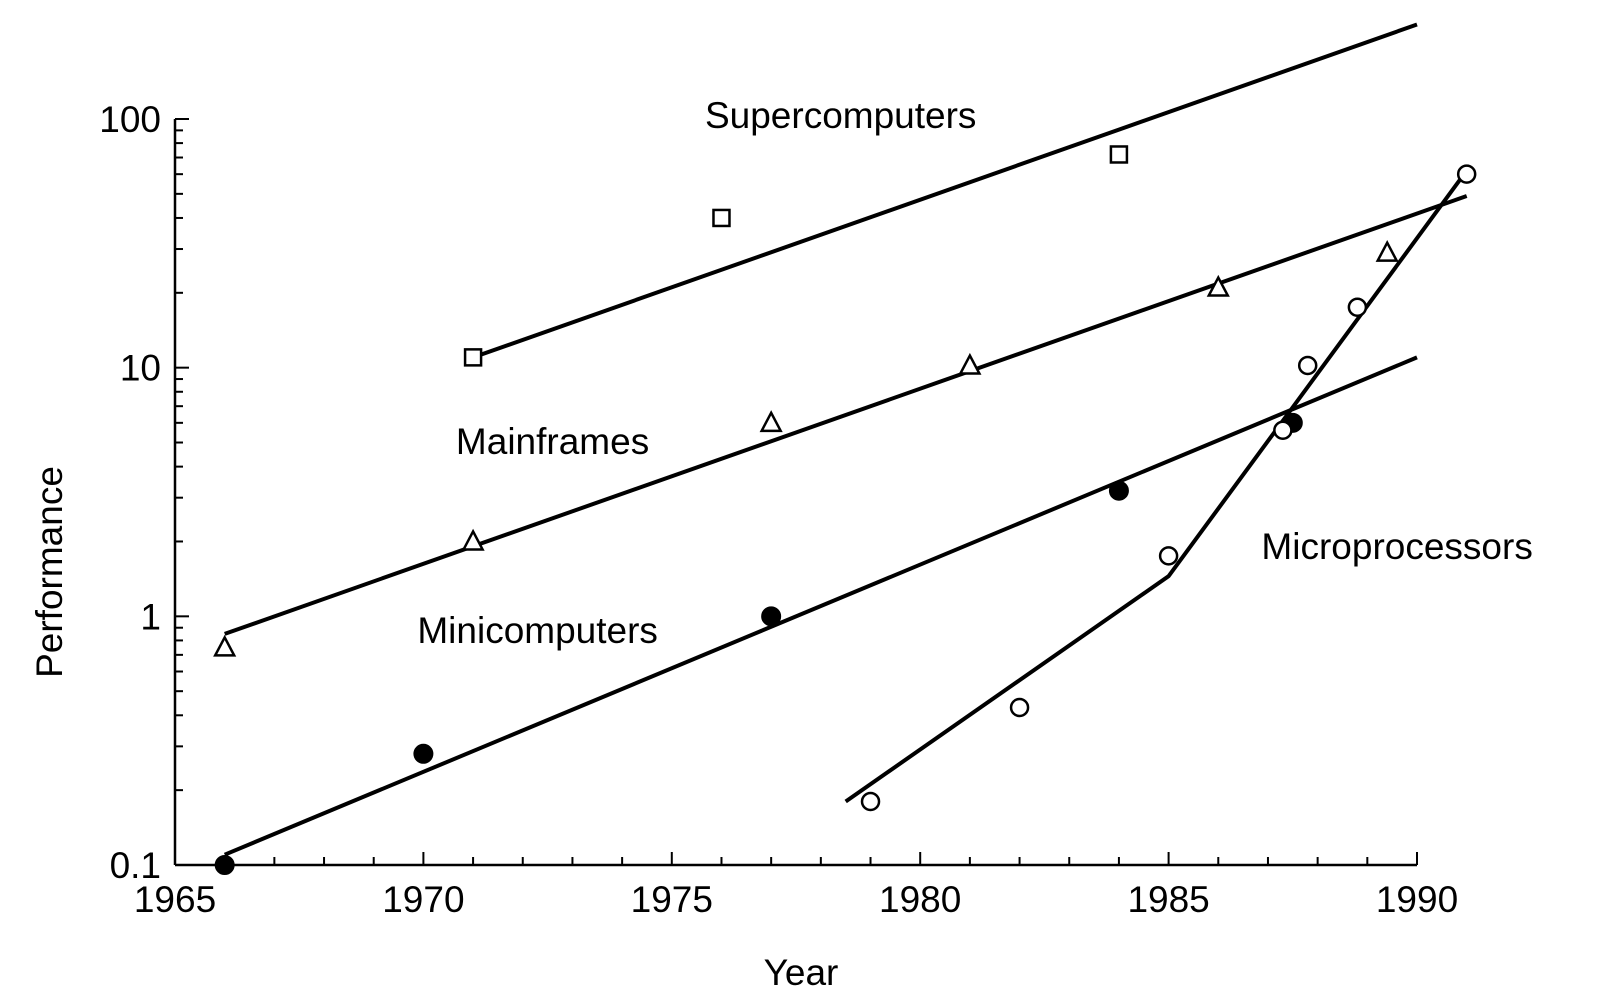 The image size is (1619, 998). I want to click on y-tick-label: 0.1, so click(135, 865).